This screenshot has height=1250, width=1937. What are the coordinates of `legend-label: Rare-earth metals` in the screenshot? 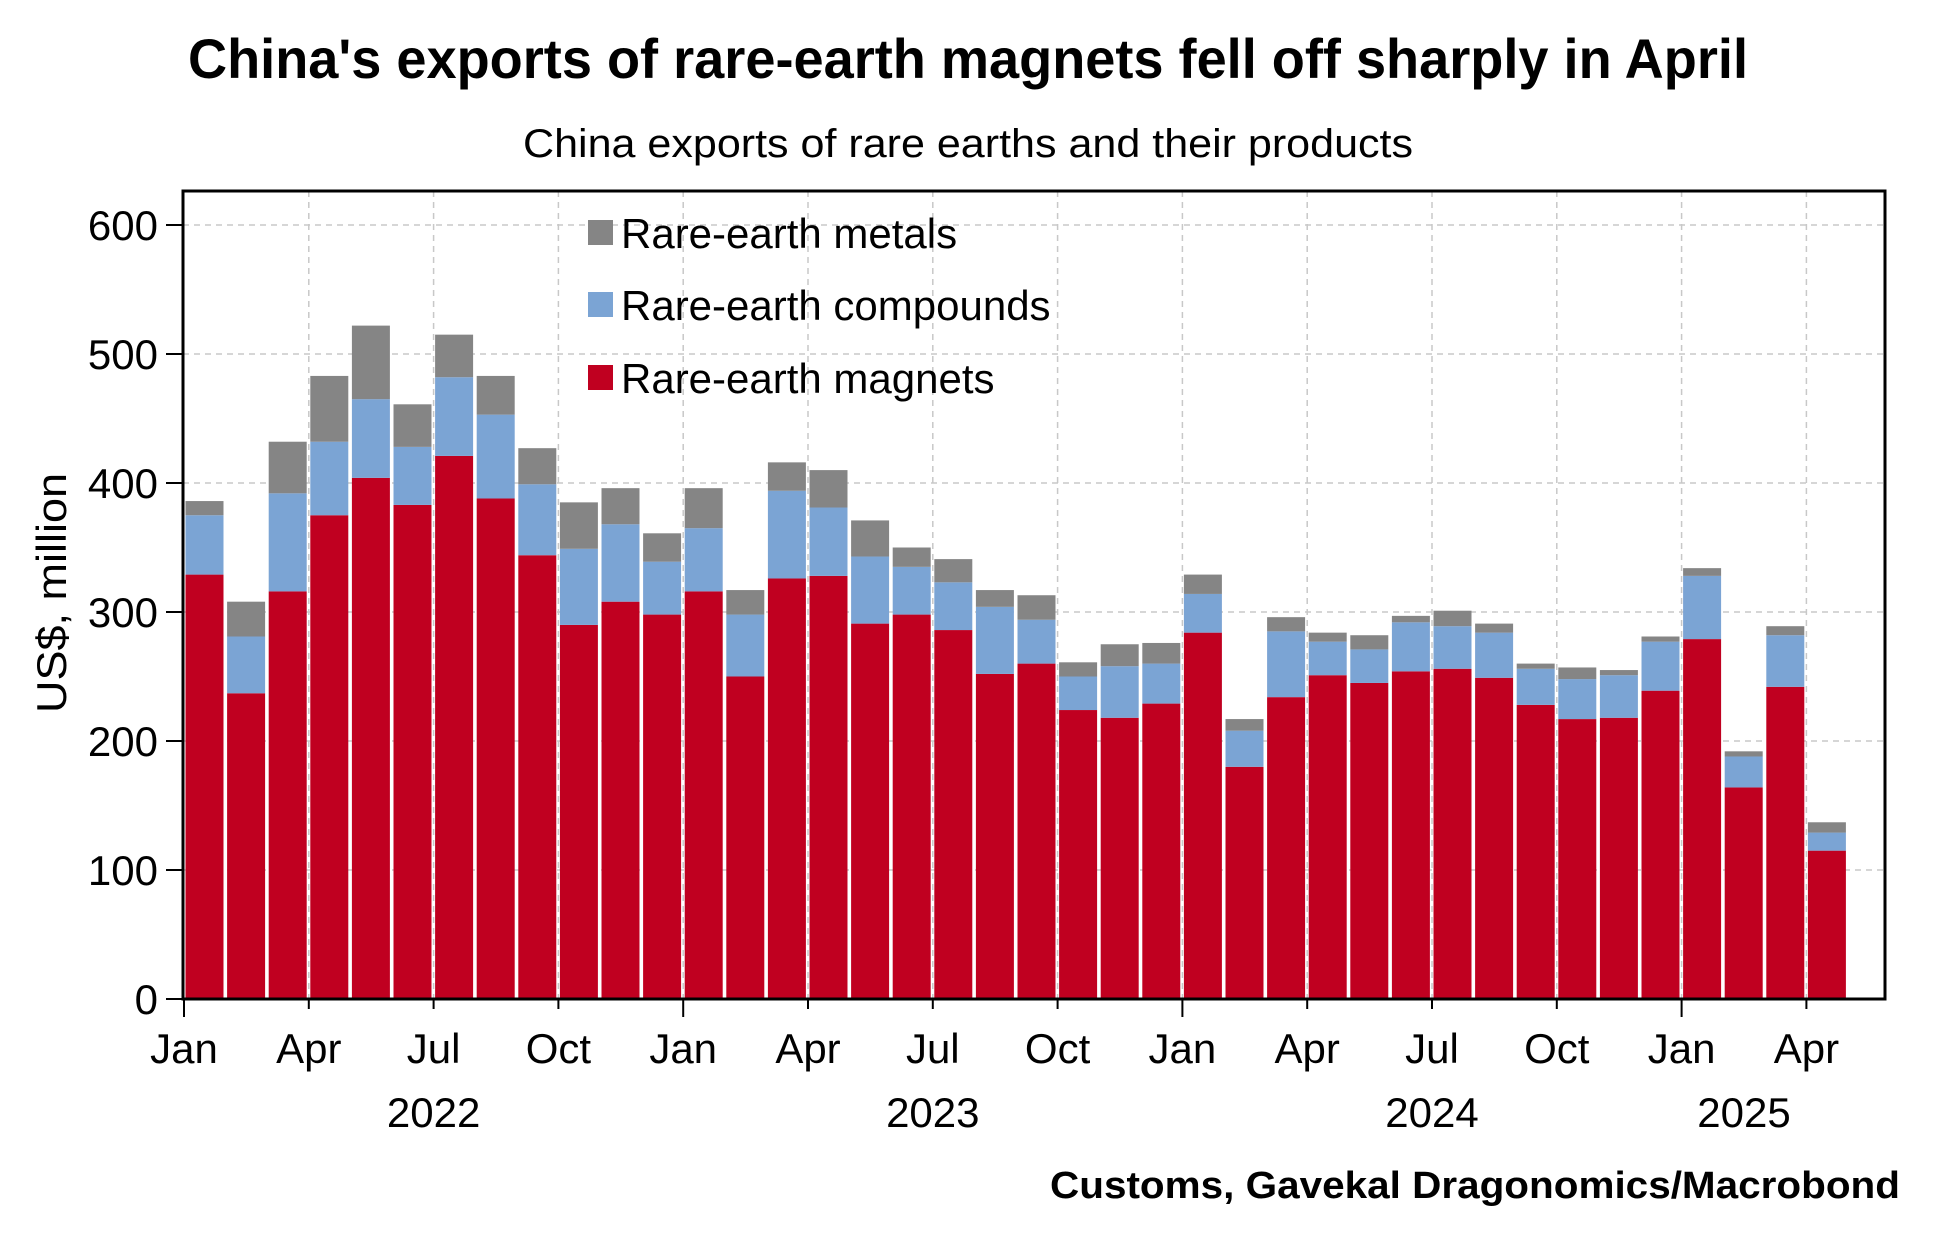 It's located at (789, 233).